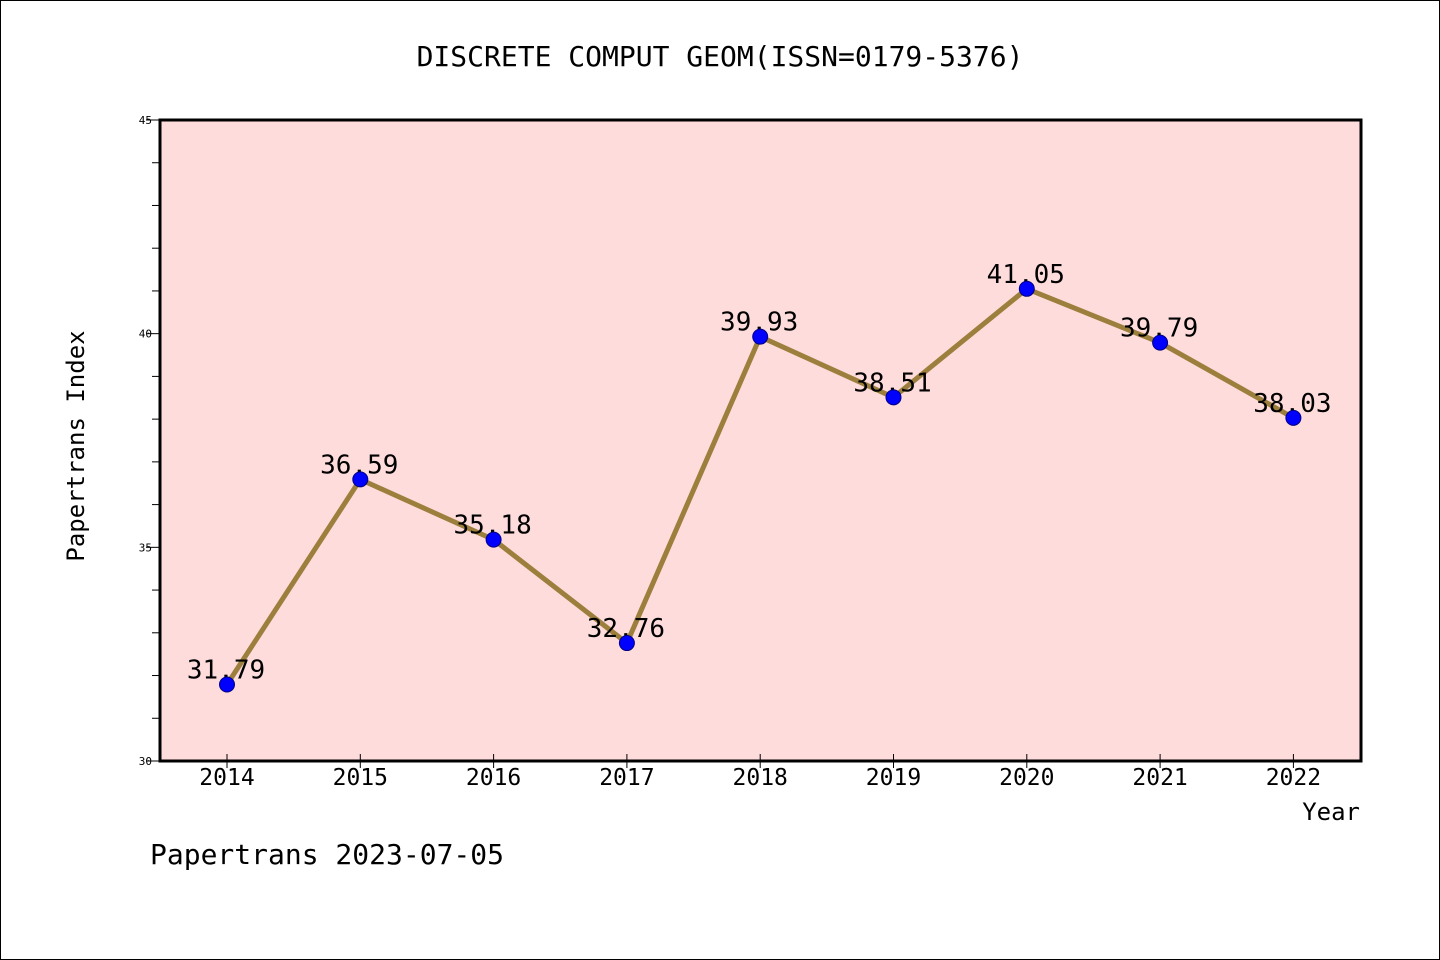 This screenshot has height=960, width=1440. Describe the element at coordinates (145, 761) in the screenshot. I see `y-tick-label: 30` at that location.